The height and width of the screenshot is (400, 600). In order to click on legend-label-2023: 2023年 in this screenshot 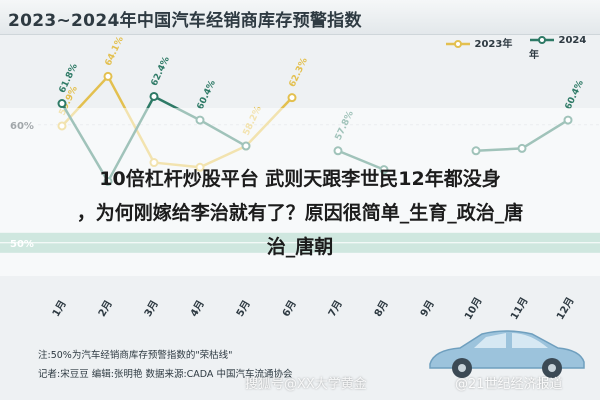, I will do `click(493, 44)`.